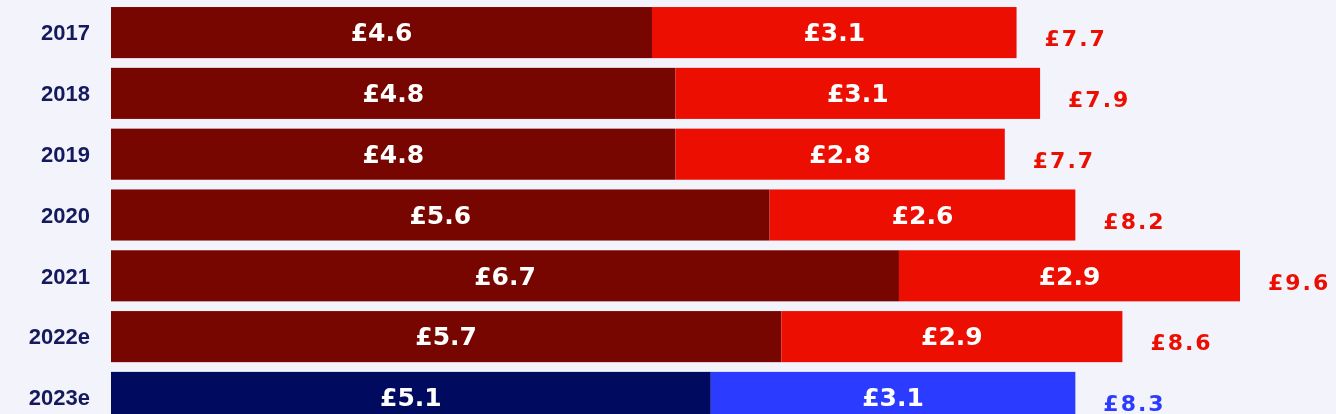  I want to click on data-label: £2.6, so click(922, 215).